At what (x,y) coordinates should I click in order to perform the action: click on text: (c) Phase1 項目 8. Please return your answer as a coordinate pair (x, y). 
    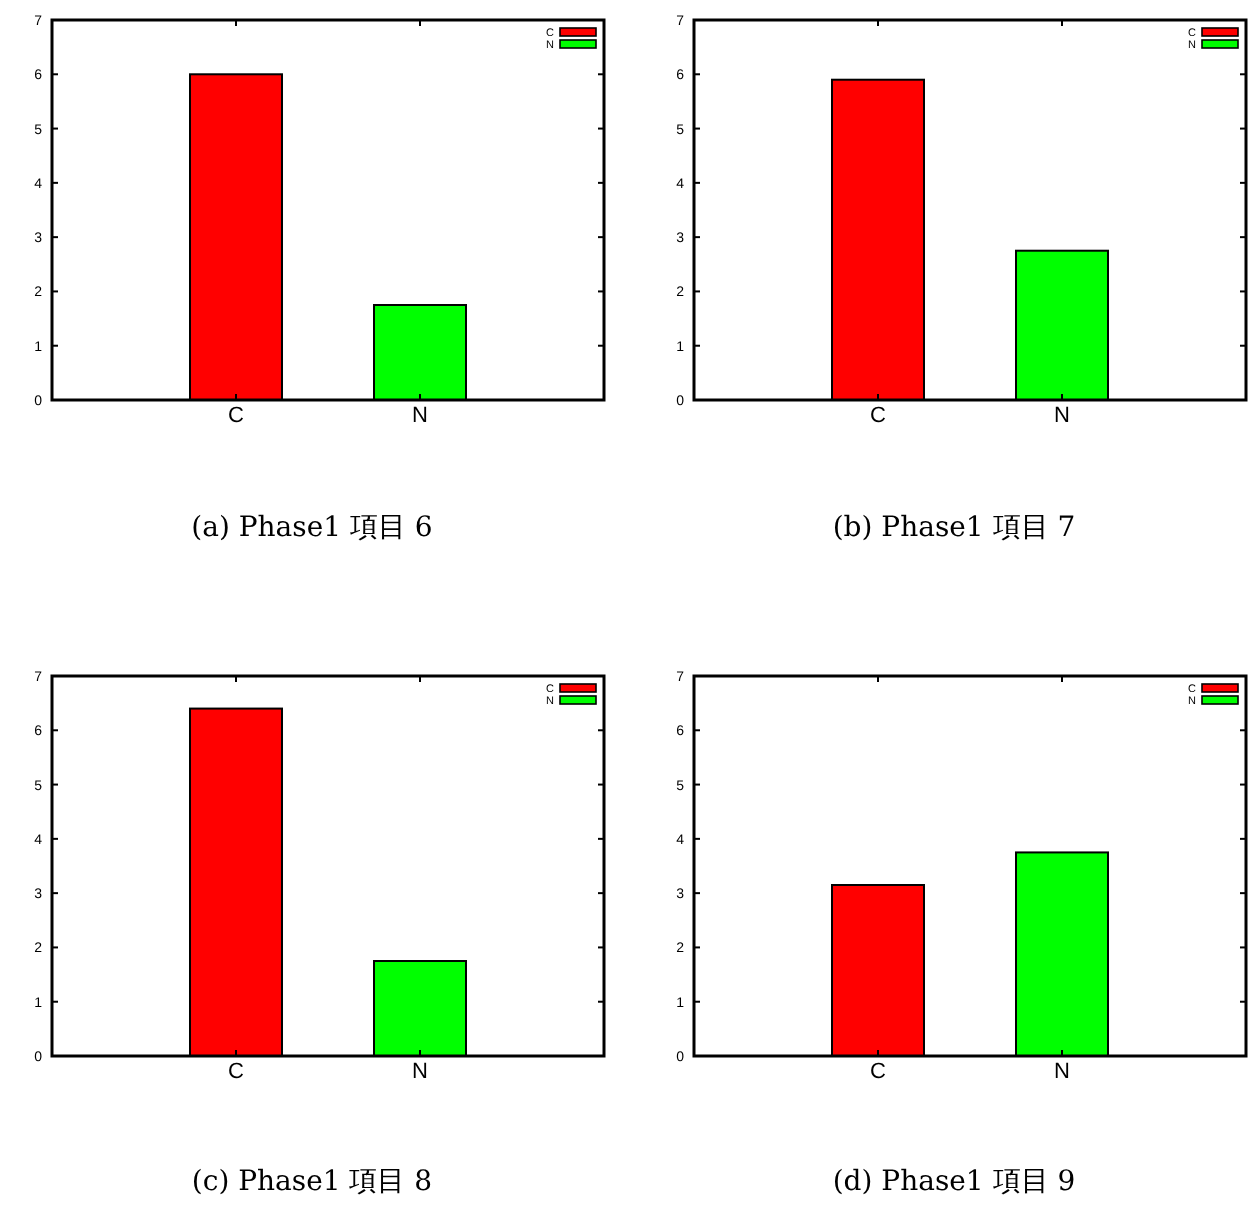
    Looking at the image, I should click on (312, 1182).